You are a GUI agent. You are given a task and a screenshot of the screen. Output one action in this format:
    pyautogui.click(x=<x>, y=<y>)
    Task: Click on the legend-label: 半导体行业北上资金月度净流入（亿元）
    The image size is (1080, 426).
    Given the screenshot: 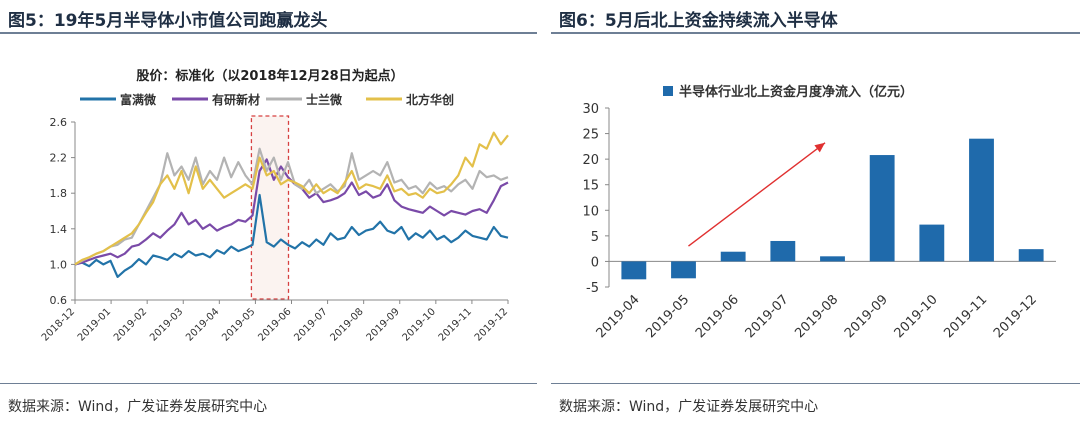 What is the action you would take?
    pyautogui.click(x=796, y=92)
    